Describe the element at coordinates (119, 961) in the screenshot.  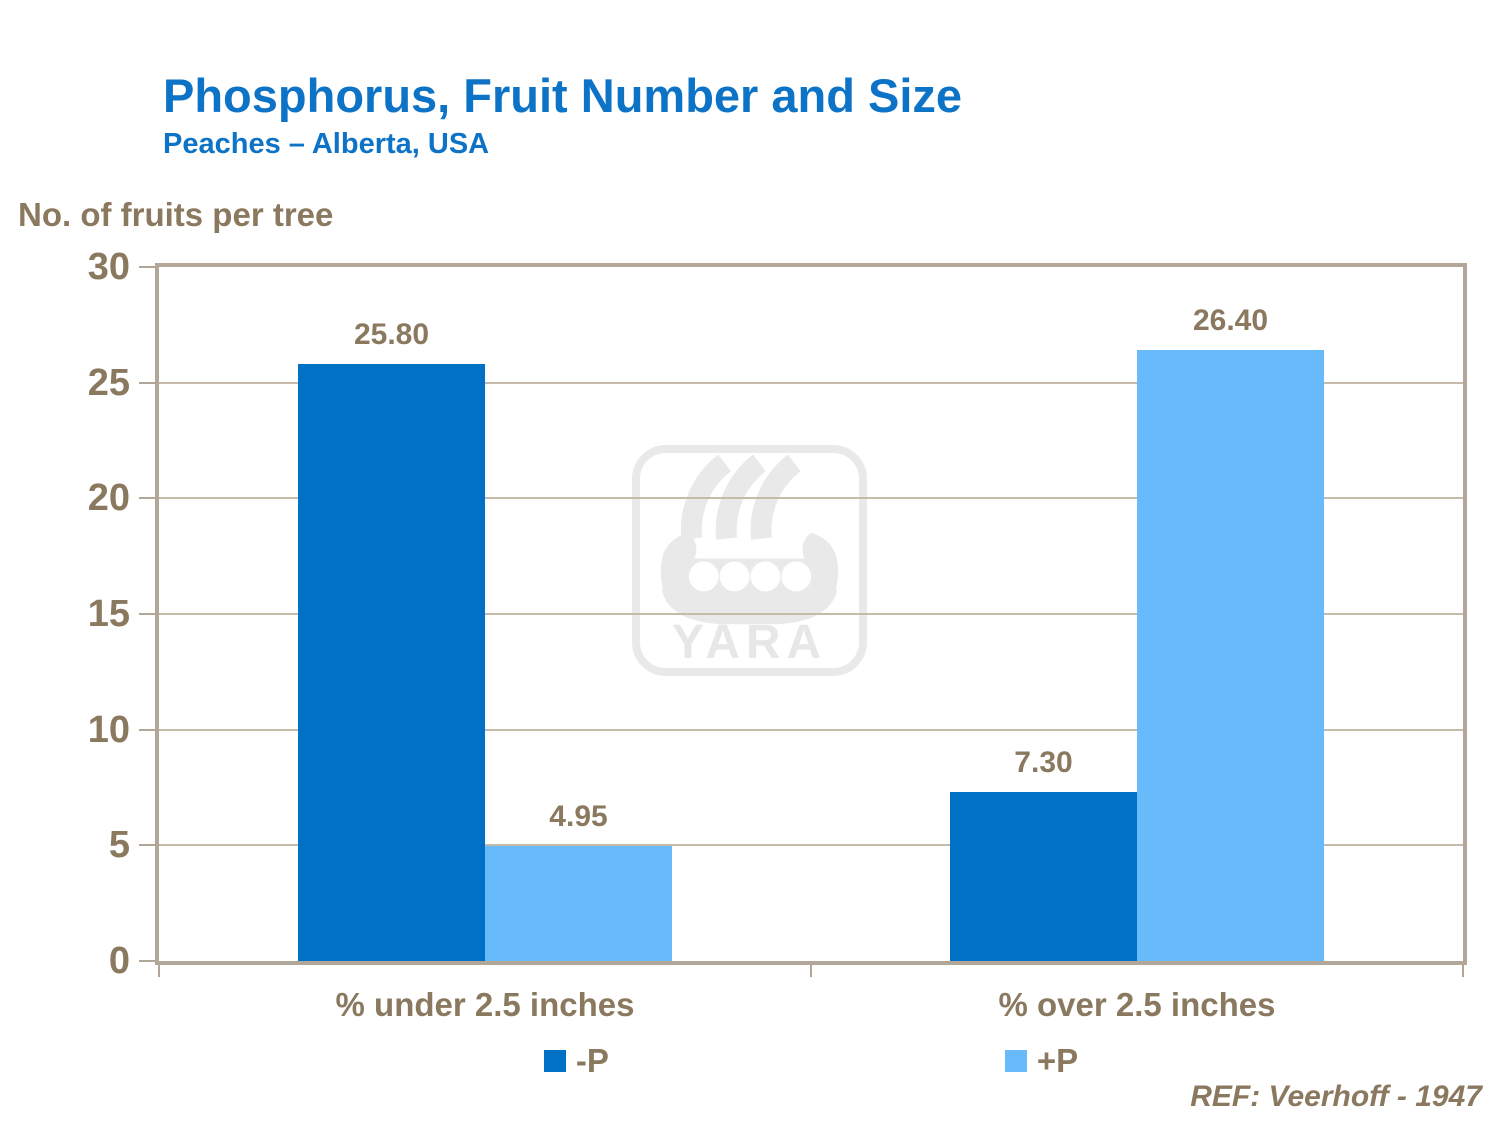
I see `y-tick-label: 0` at that location.